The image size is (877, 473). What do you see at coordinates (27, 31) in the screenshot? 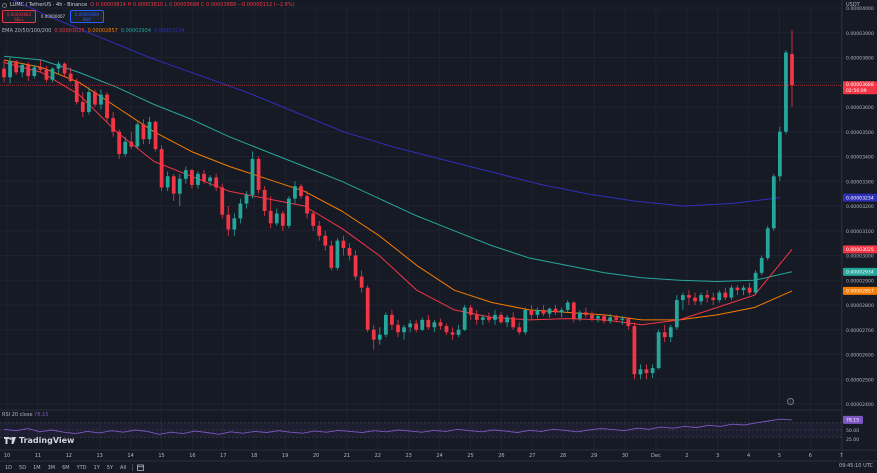
I see `ema-label: EMA 20/50/100/200` at bounding box center [27, 31].